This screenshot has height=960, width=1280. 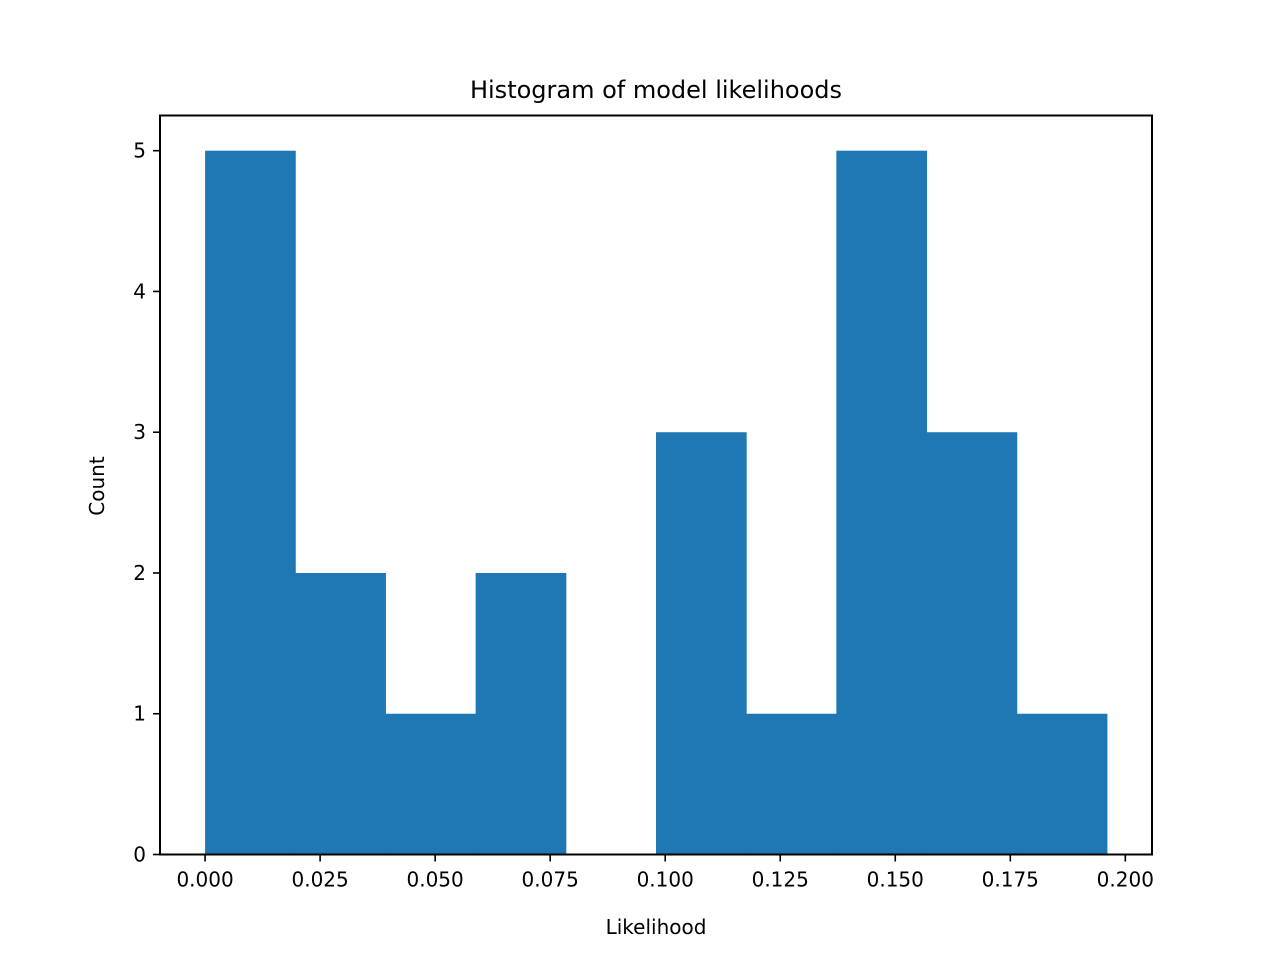 I want to click on y-tick-label: 3, so click(x=139, y=432).